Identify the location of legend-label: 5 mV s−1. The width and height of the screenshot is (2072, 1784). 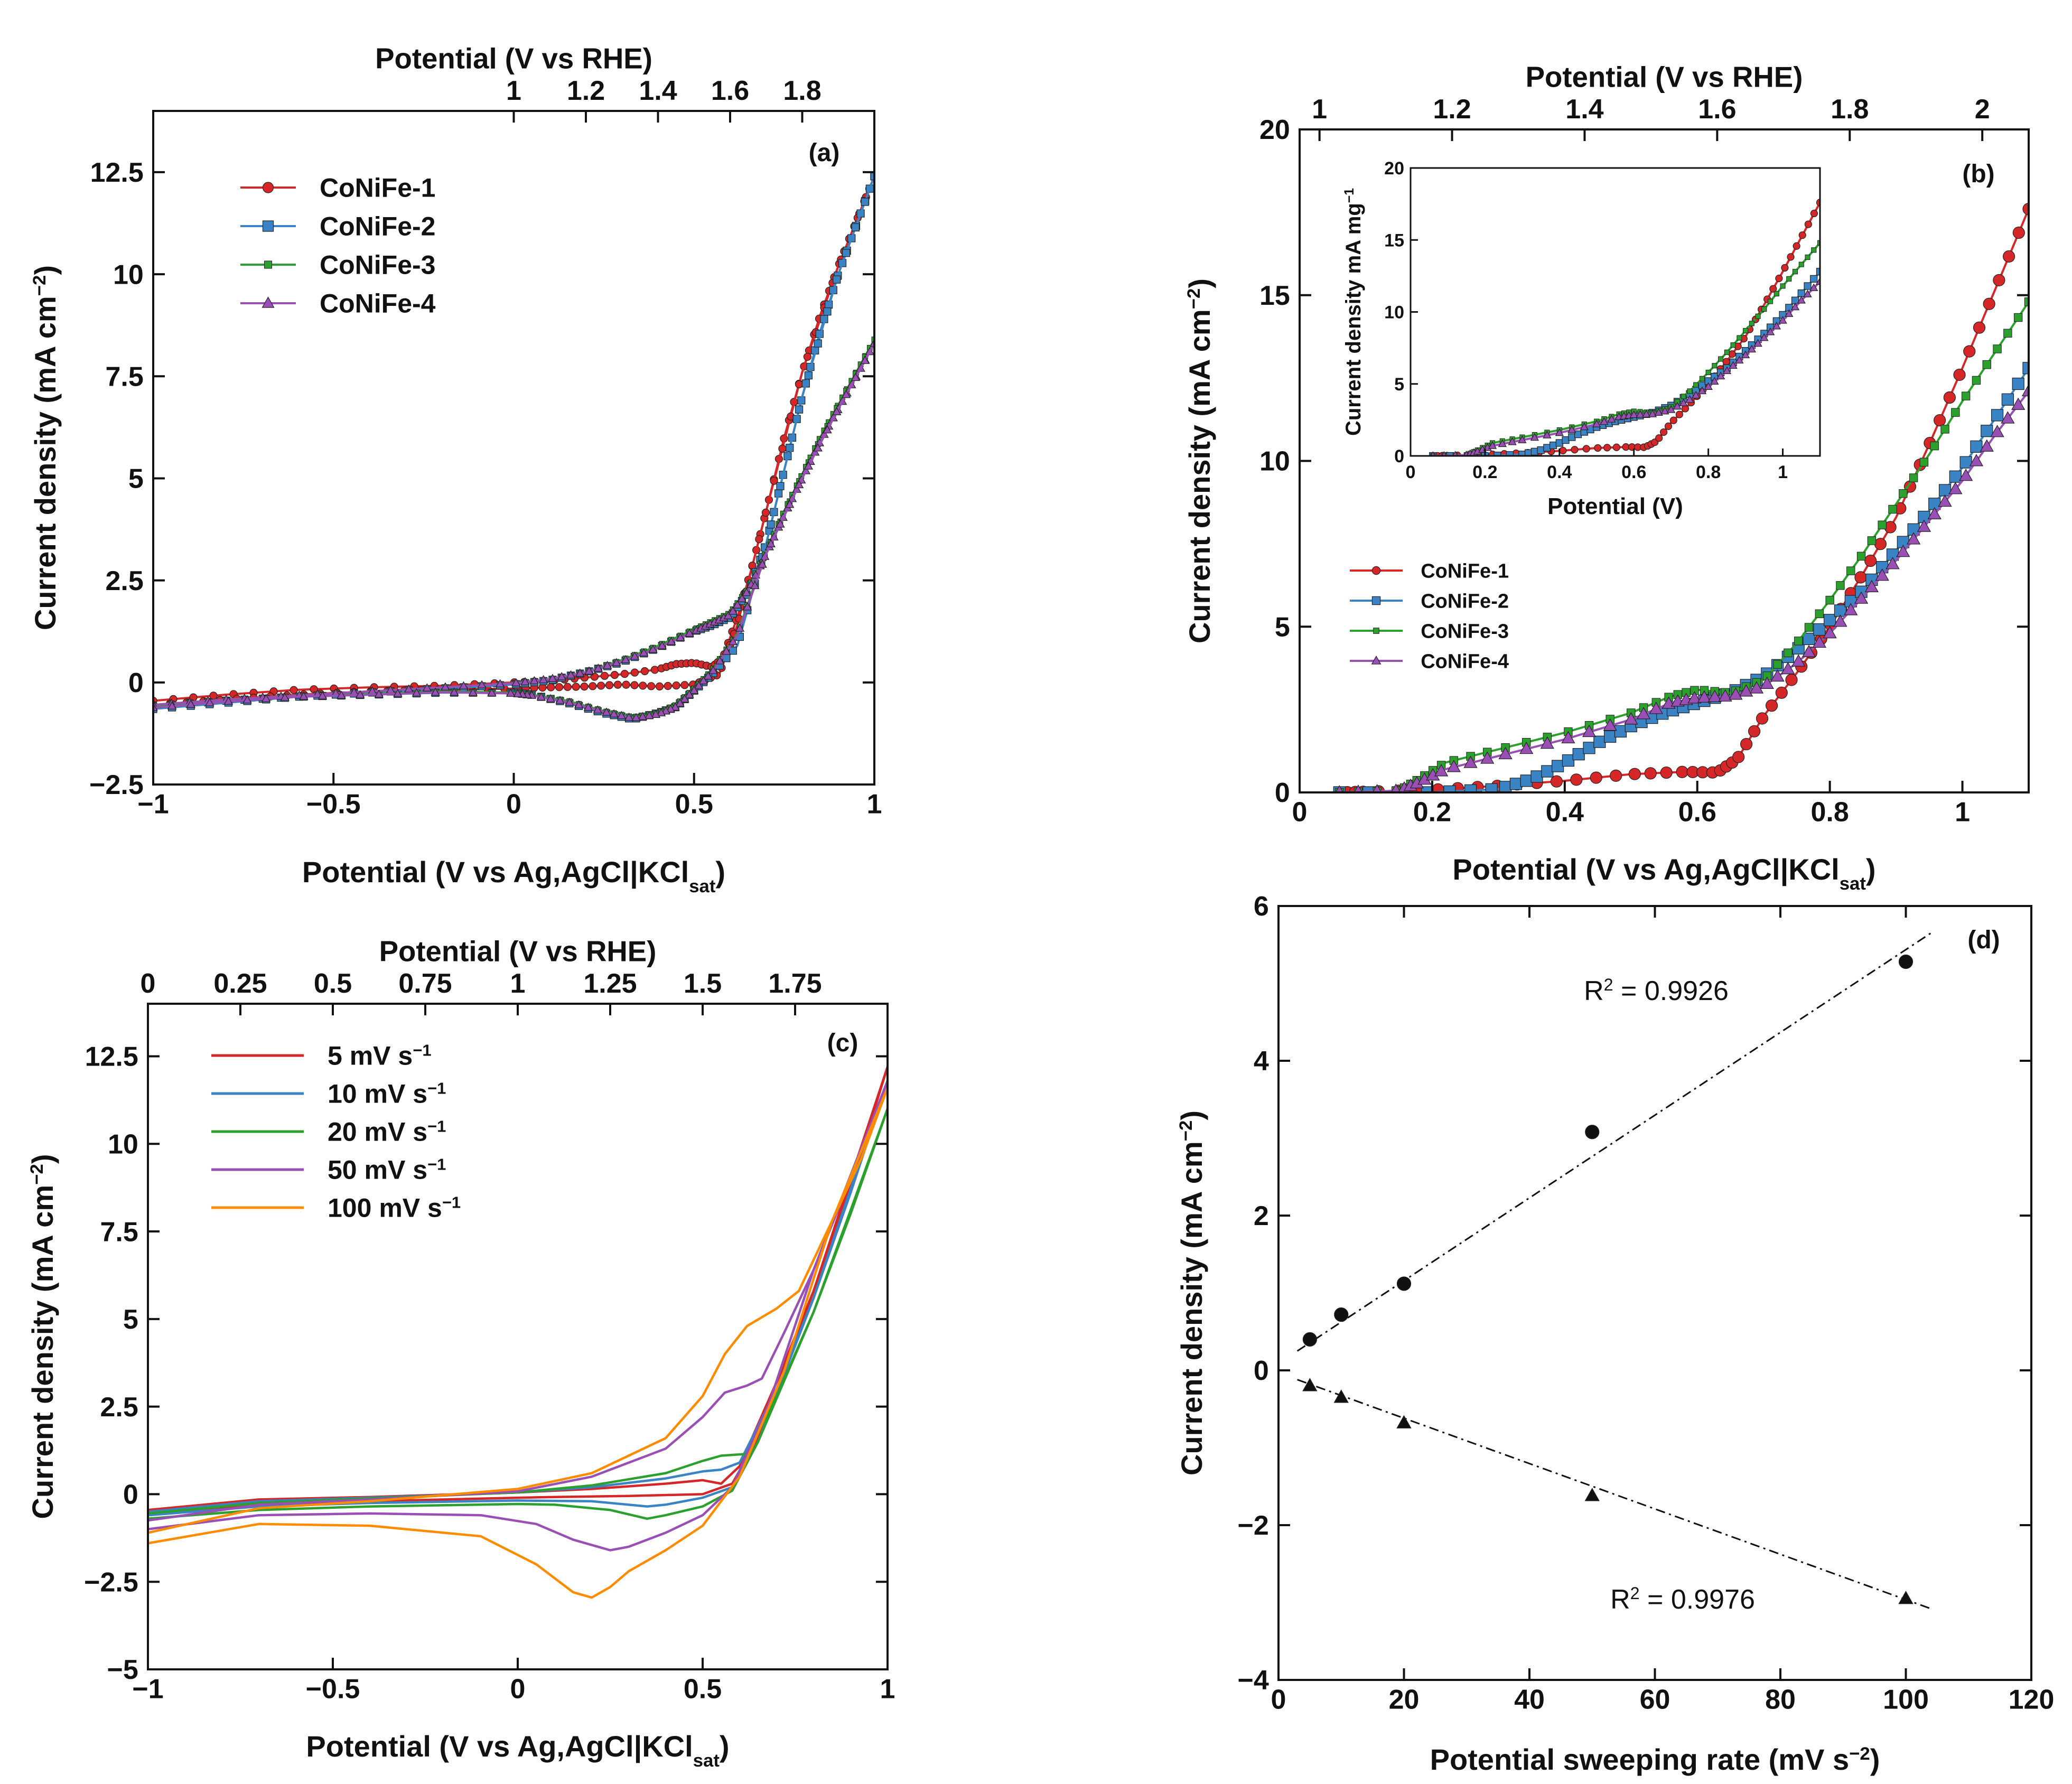
(380, 1056).